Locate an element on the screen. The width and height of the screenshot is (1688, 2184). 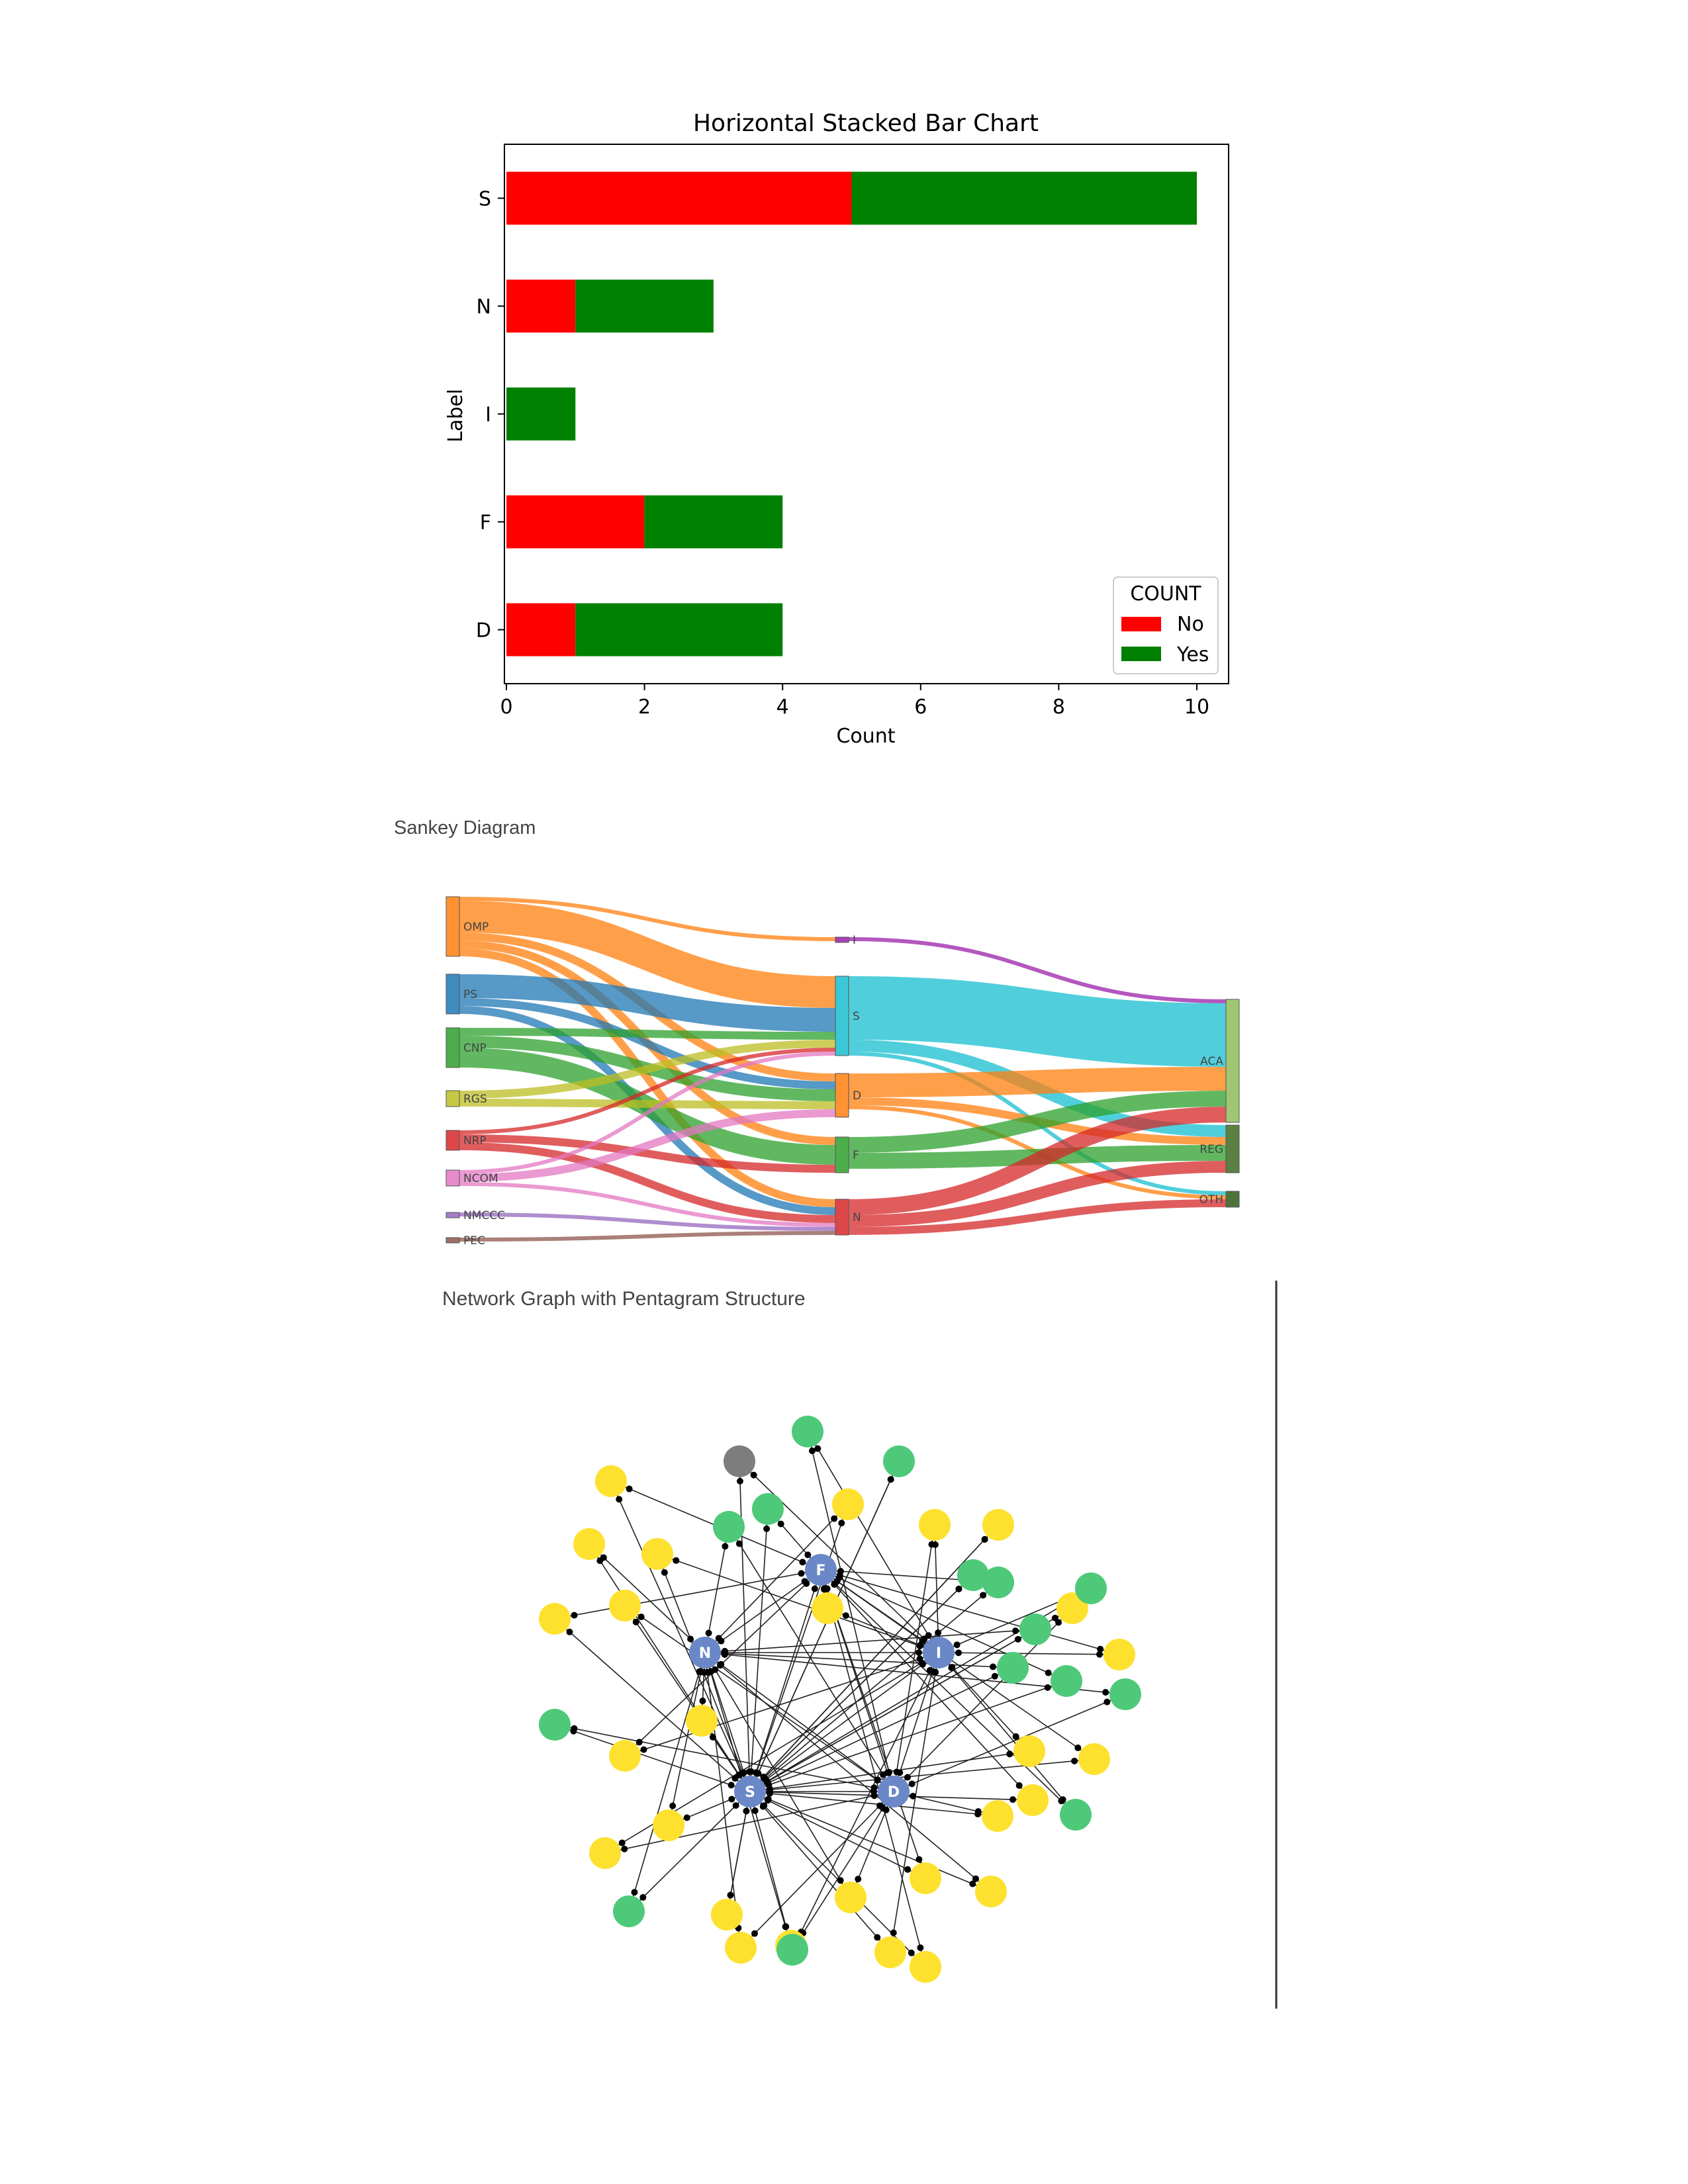
sankey-link-NRP-N is located at coordinates (647, 1182).